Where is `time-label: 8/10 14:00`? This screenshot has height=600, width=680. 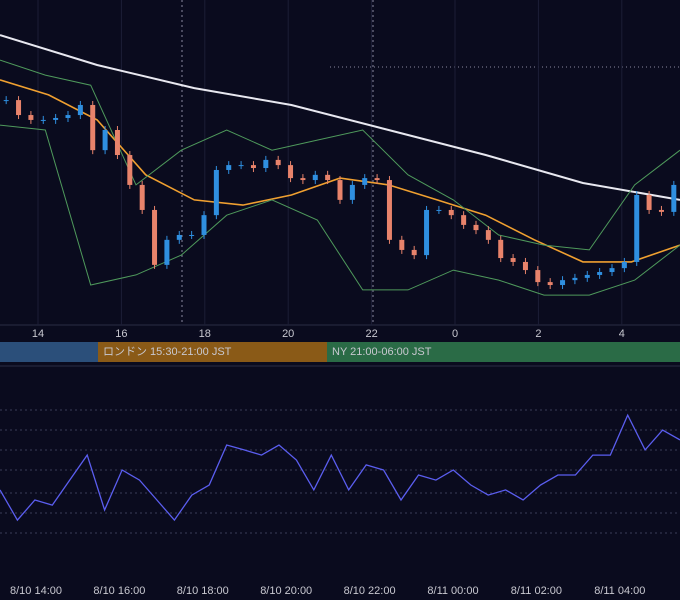 time-label: 8/10 14:00 is located at coordinates (36, 591).